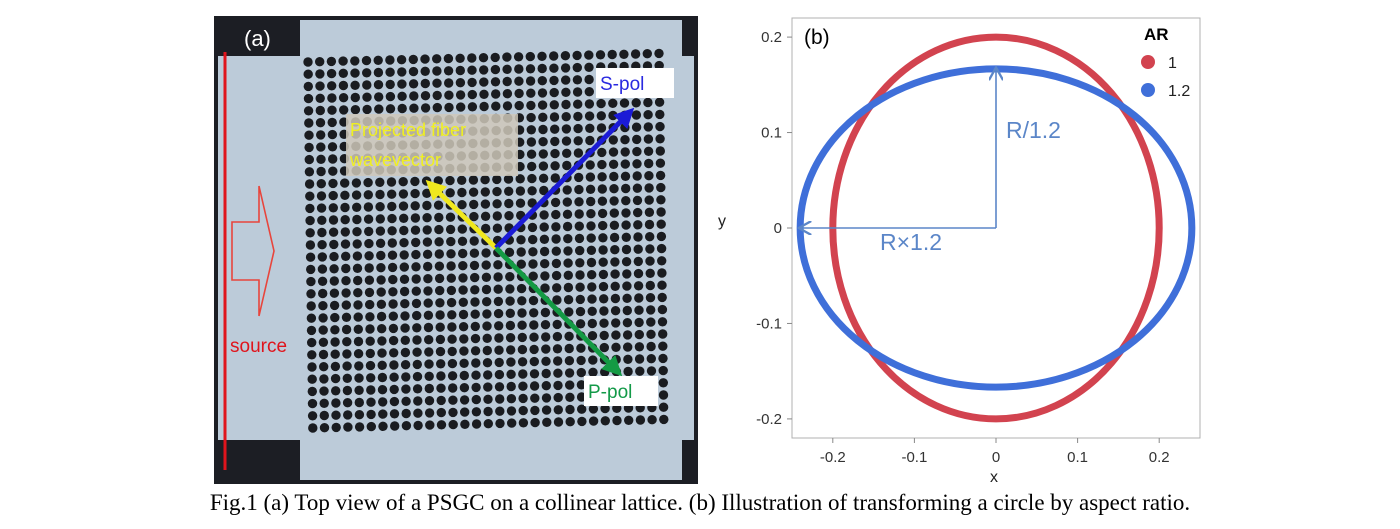  I want to click on p-pol-label: P-pol, so click(610, 392).